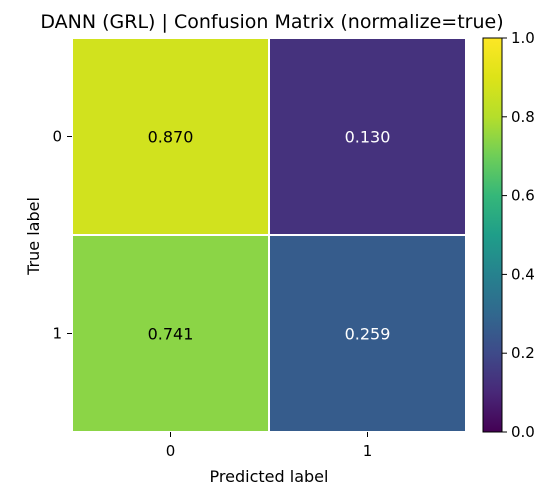 The height and width of the screenshot is (491, 550). I want to click on cell-value-label-0-1: 0.130, so click(368, 137).